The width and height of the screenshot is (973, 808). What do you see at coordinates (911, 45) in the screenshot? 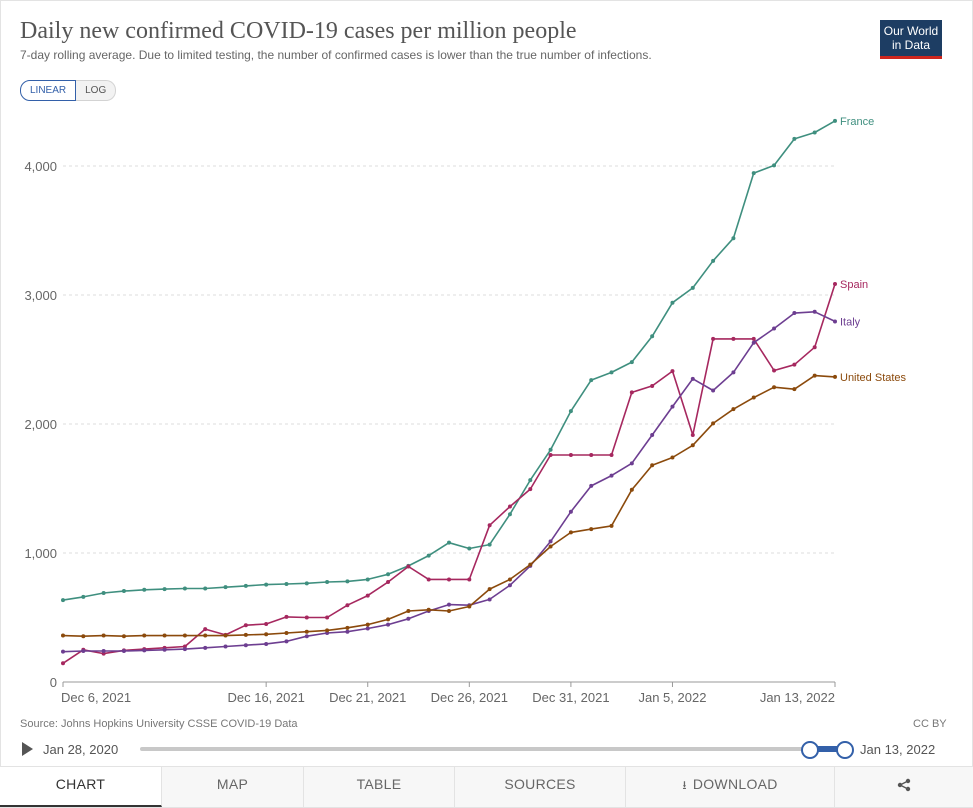
I see `logo-line-2: in Data` at bounding box center [911, 45].